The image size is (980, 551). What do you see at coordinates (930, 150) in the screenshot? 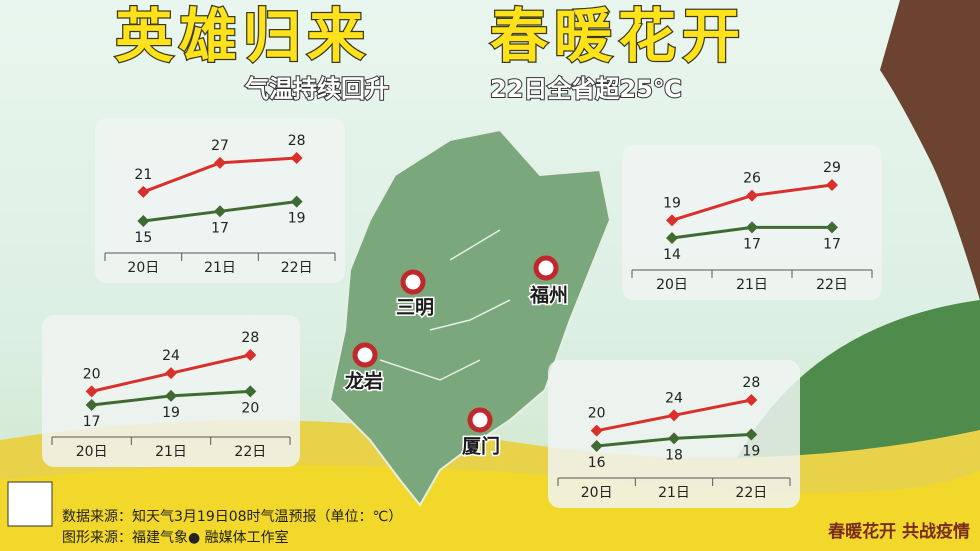
I see `tree` at bounding box center [930, 150].